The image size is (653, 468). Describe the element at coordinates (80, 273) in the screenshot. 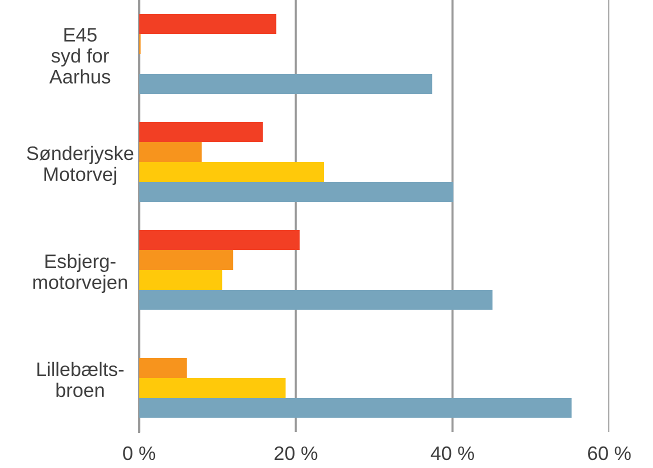

I see `y-tick-label: Esbjerg- motorvejen` at that location.